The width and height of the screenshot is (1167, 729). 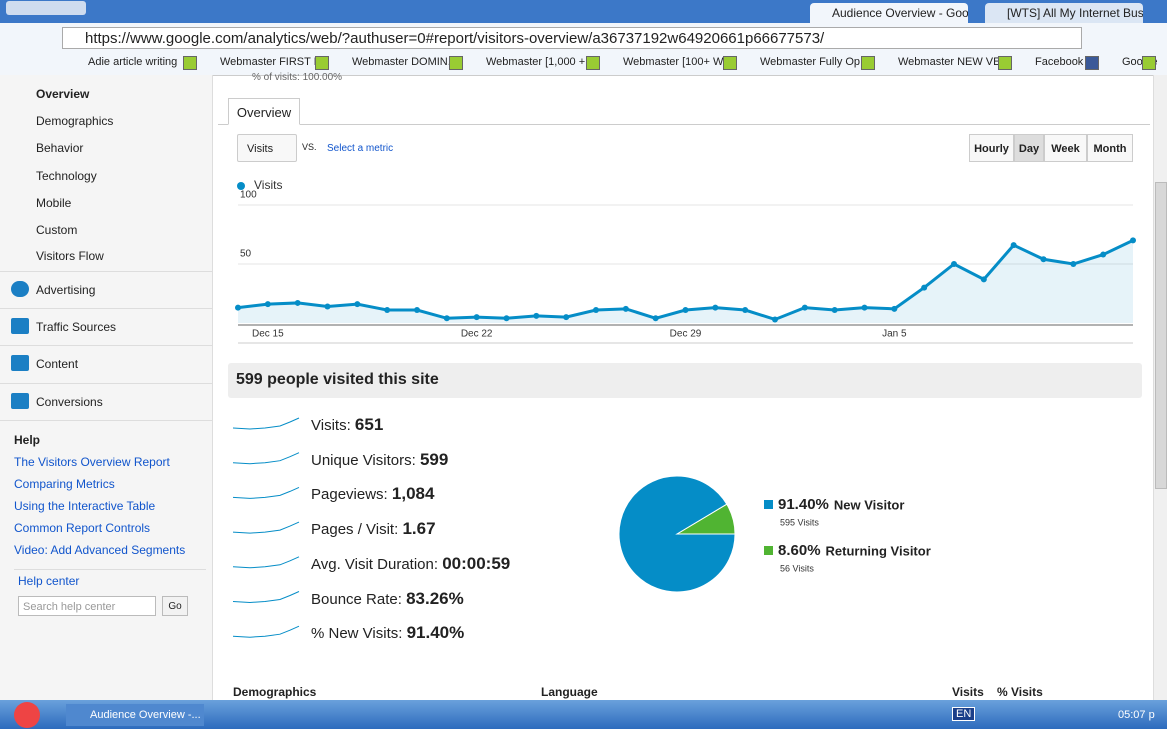 What do you see at coordinates (331, 425) in the screenshot?
I see `text: Visits:` at bounding box center [331, 425].